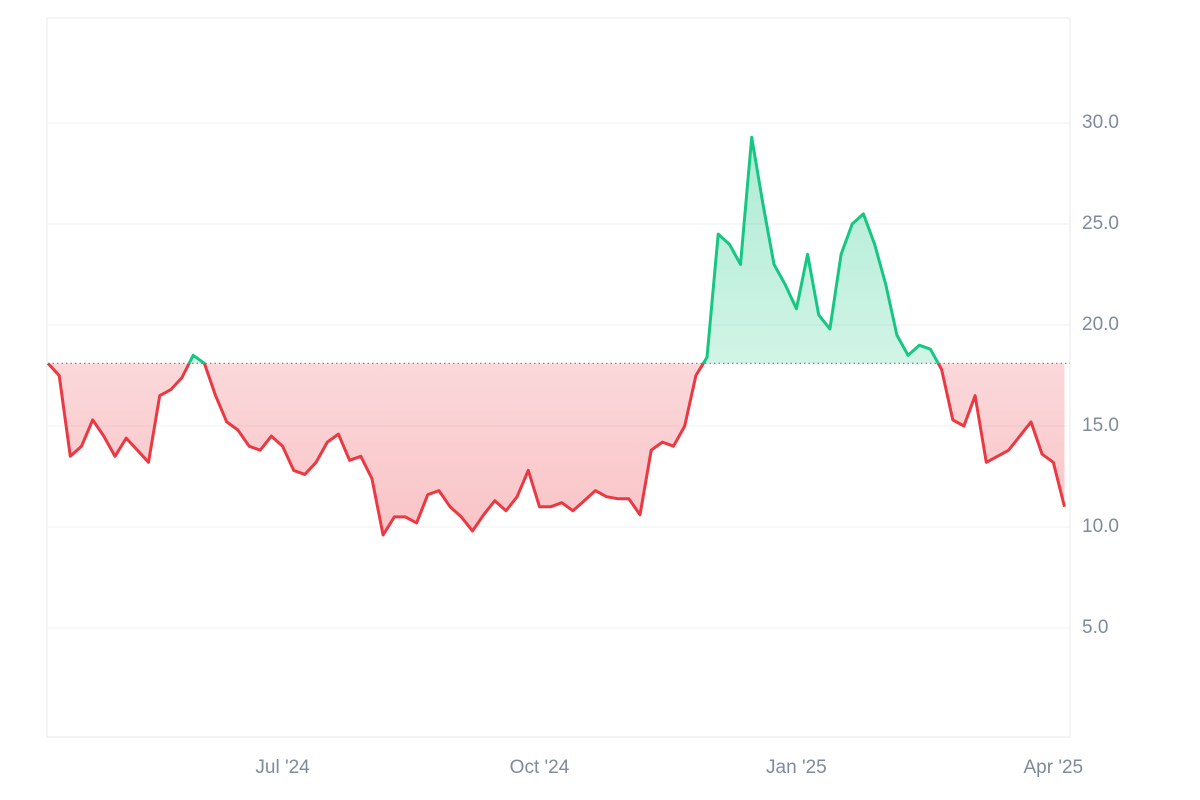 This screenshot has width=1200, height=800. I want to click on y-tick-label: 25.0, so click(1100, 223).